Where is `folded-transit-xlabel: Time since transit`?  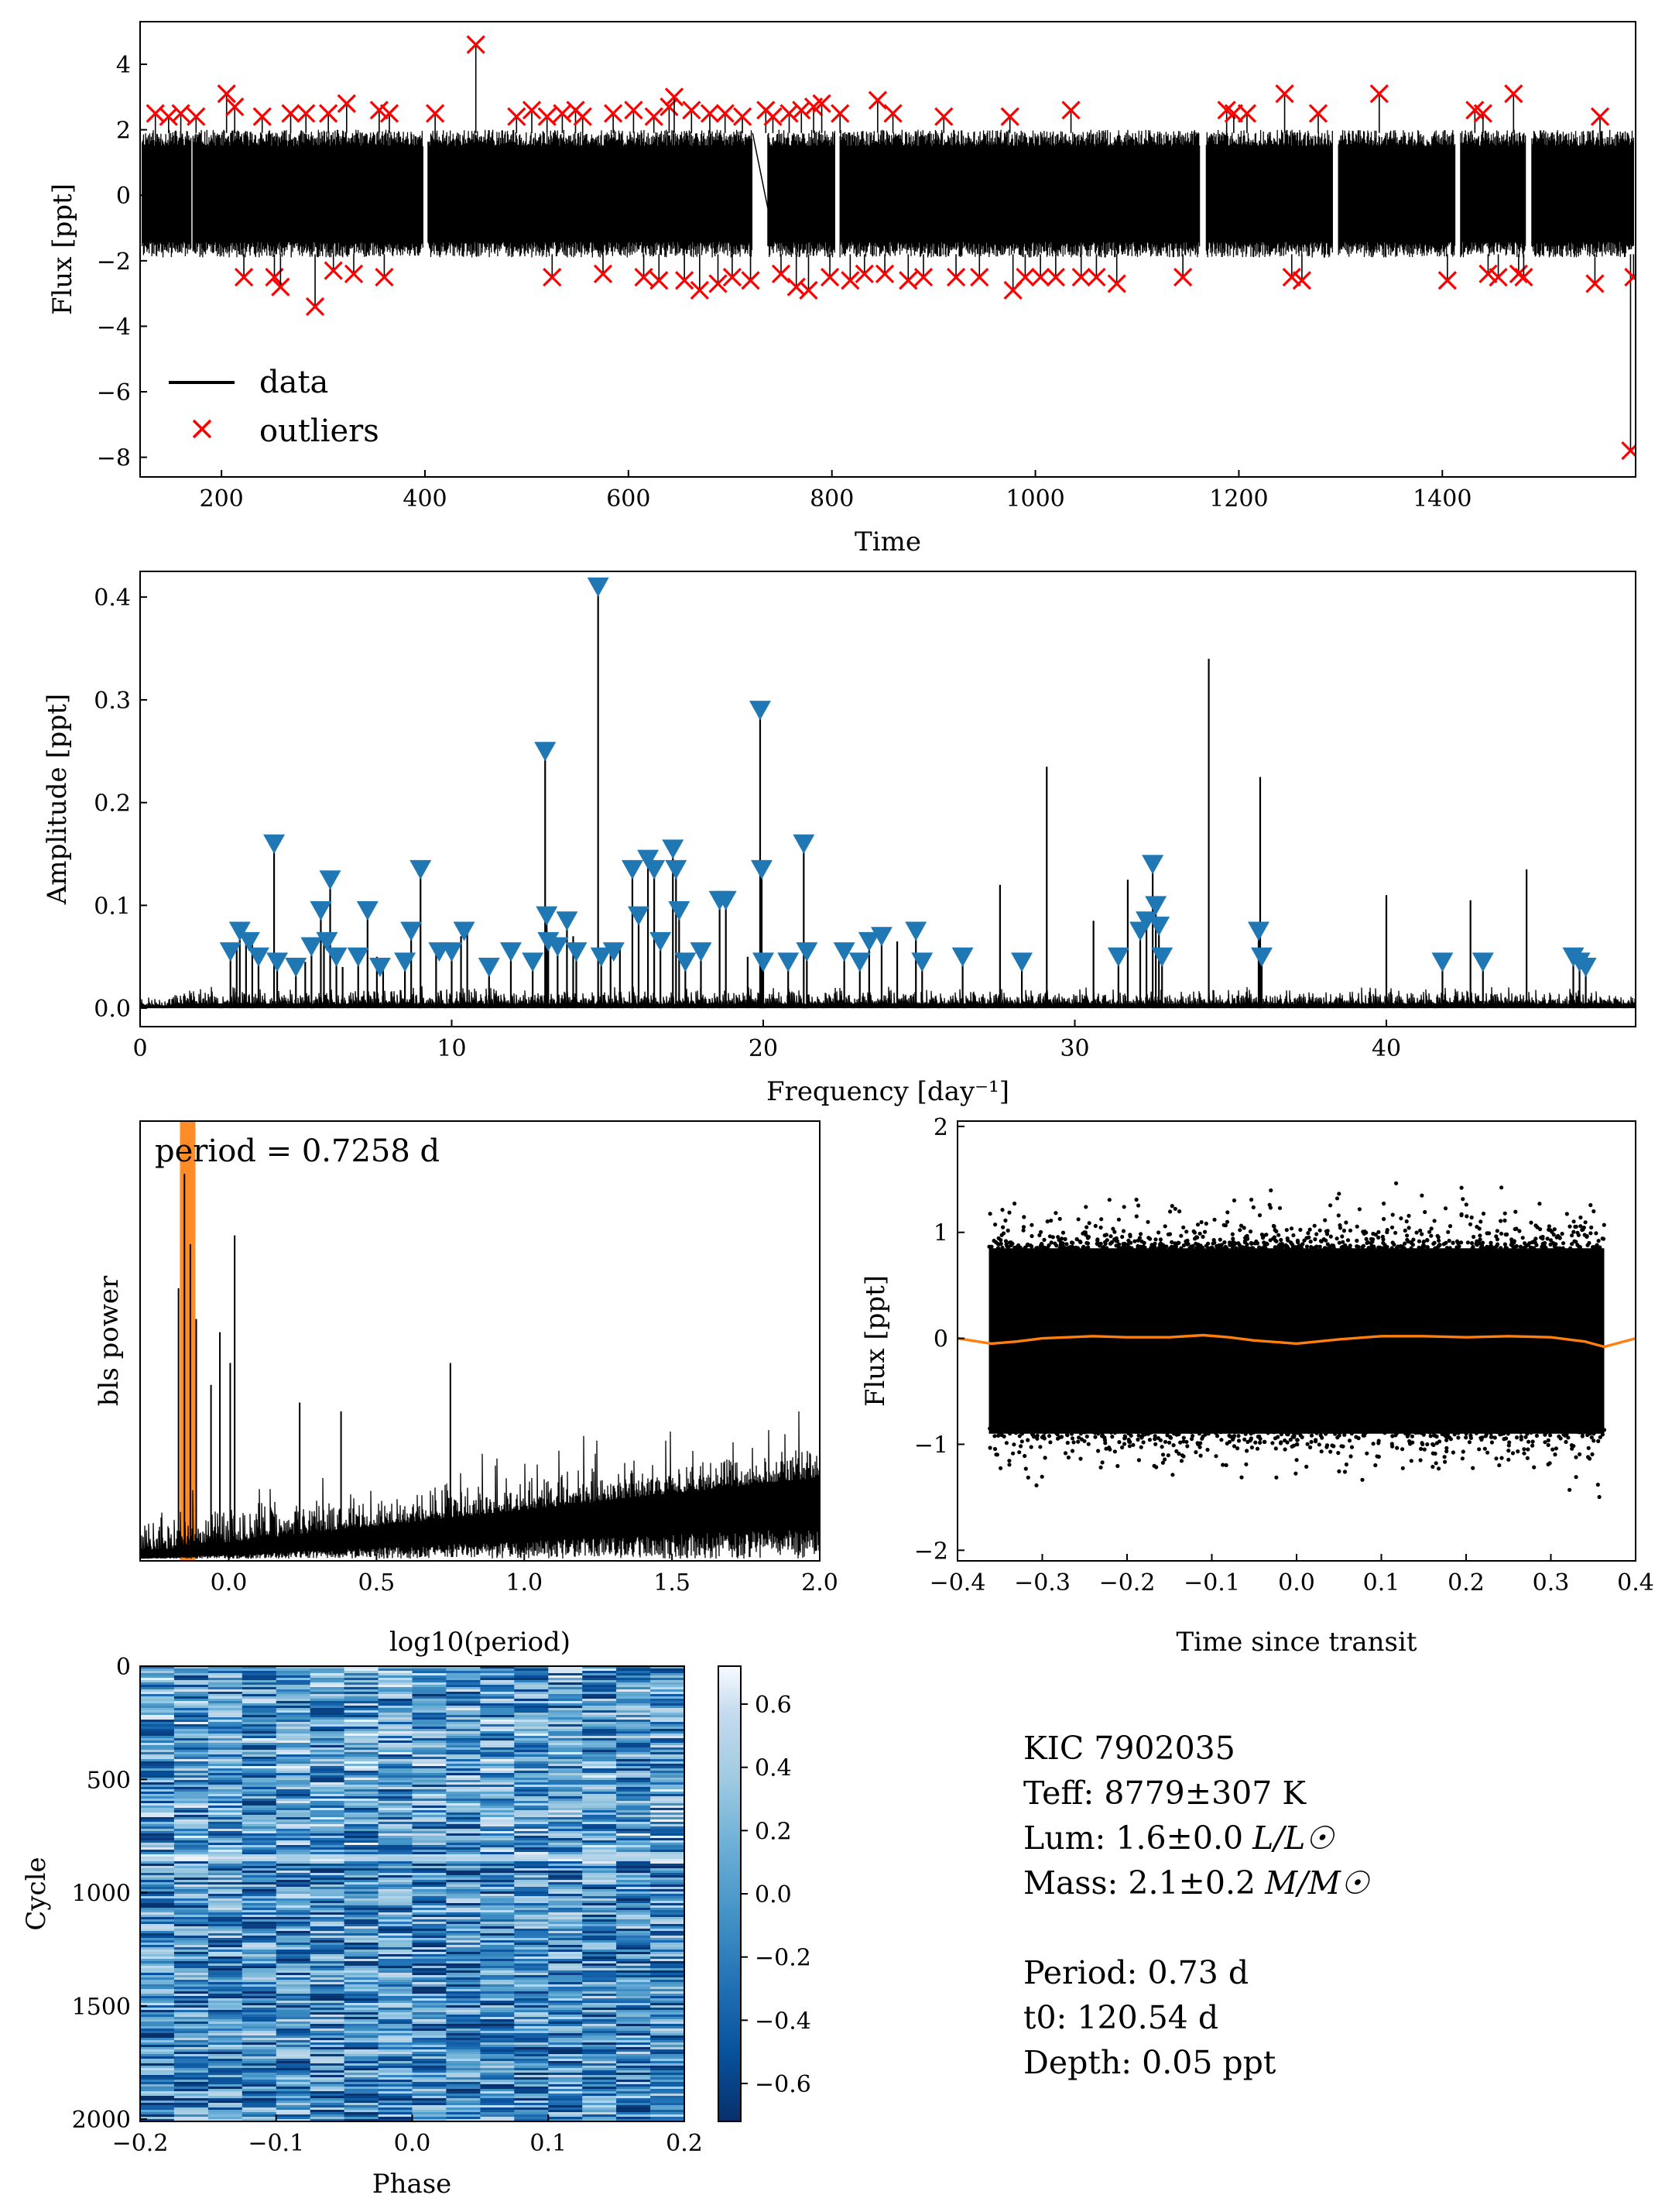
folded-transit-xlabel: Time since transit is located at coordinates (1297, 1642).